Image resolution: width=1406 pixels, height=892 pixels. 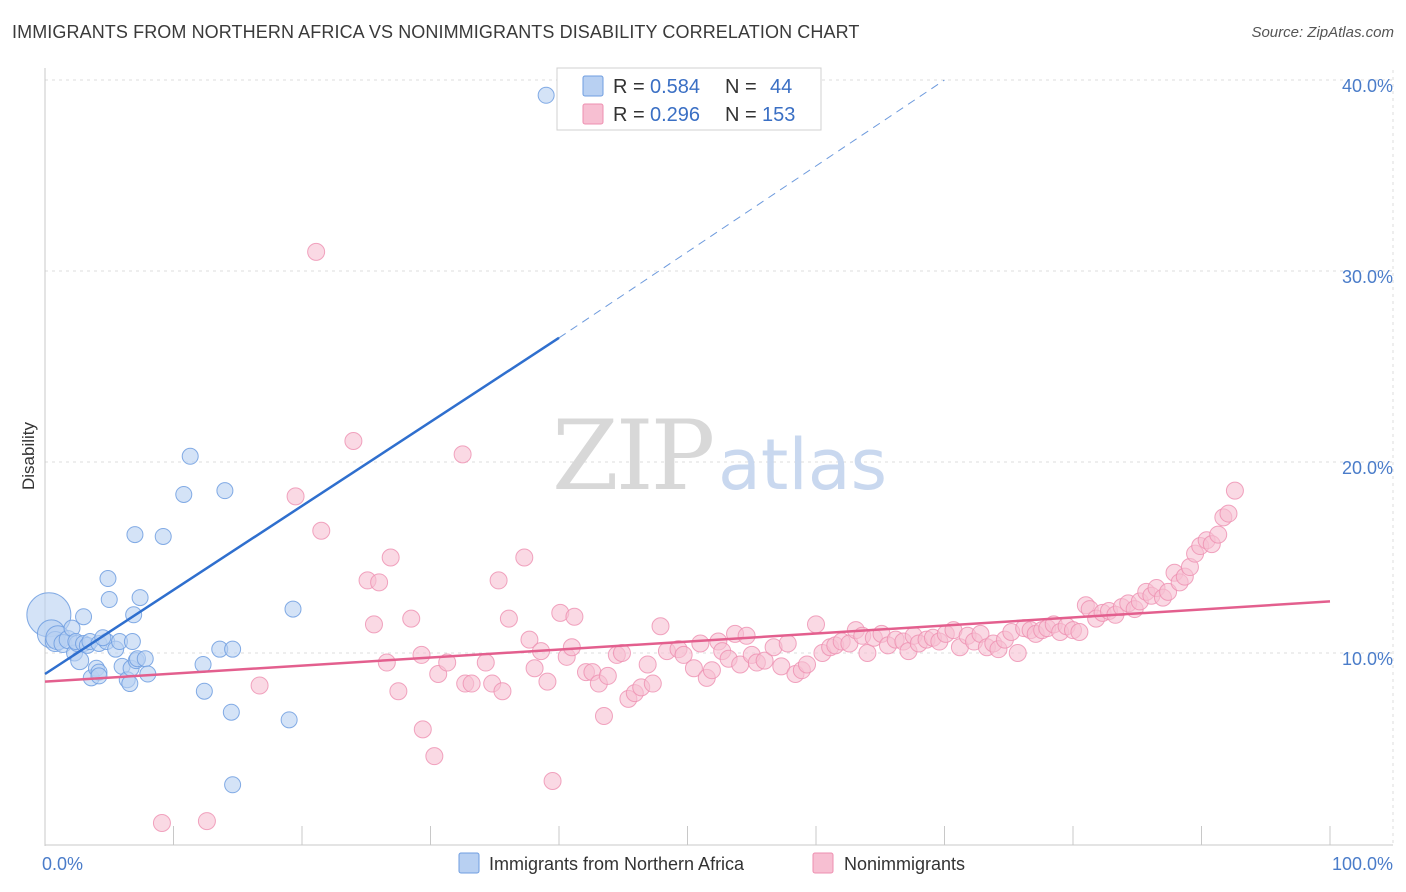 What do you see at coordinates (617, 864) in the screenshot?
I see `series-legend-label-1: Immigrants from Northern Africa` at bounding box center [617, 864].